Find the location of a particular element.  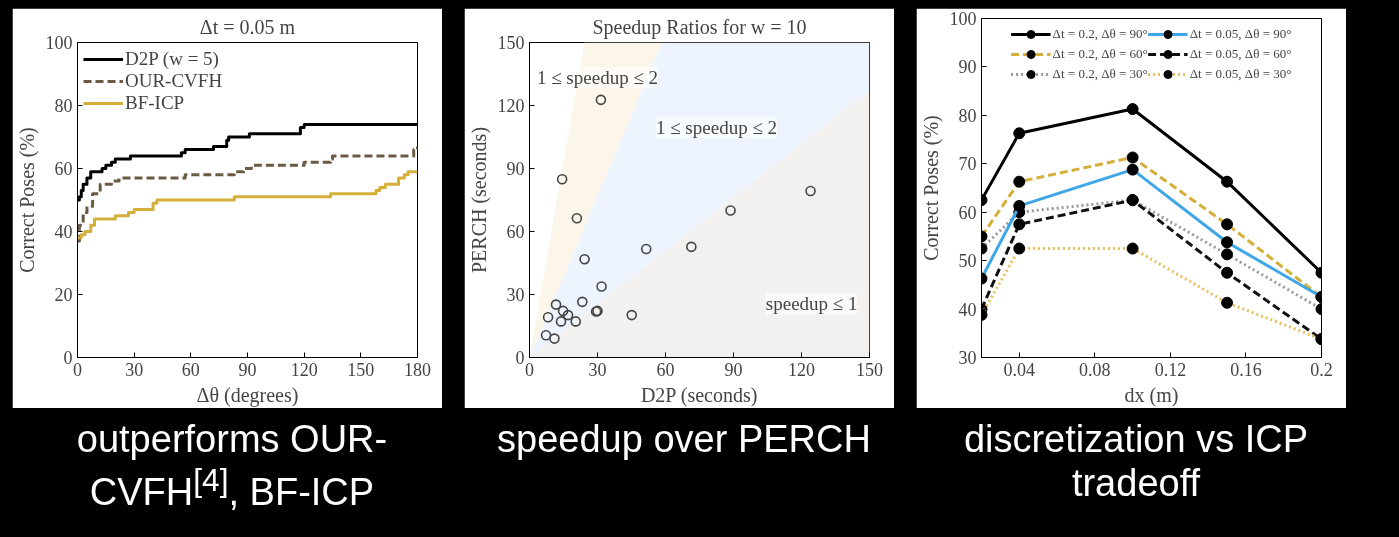

x-tick-label: 0.2 is located at coordinates (1321, 369).